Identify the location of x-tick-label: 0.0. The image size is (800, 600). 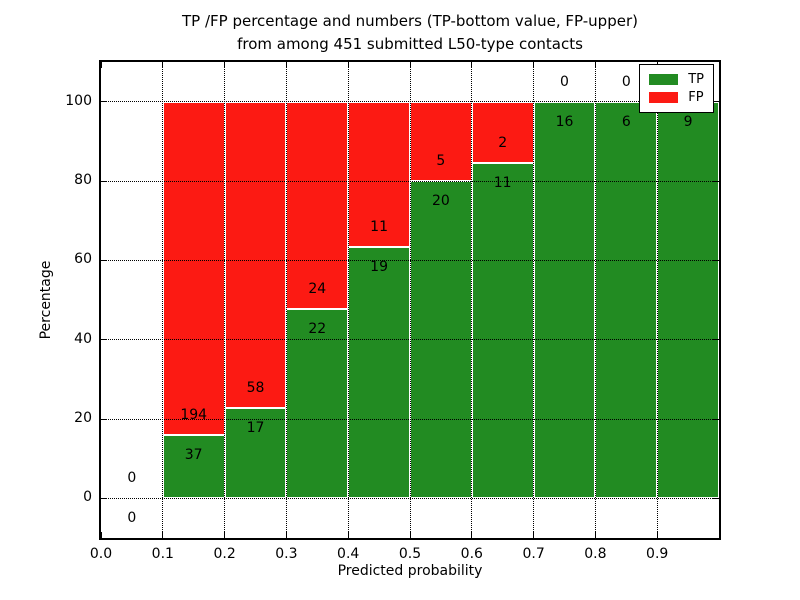
(101, 554).